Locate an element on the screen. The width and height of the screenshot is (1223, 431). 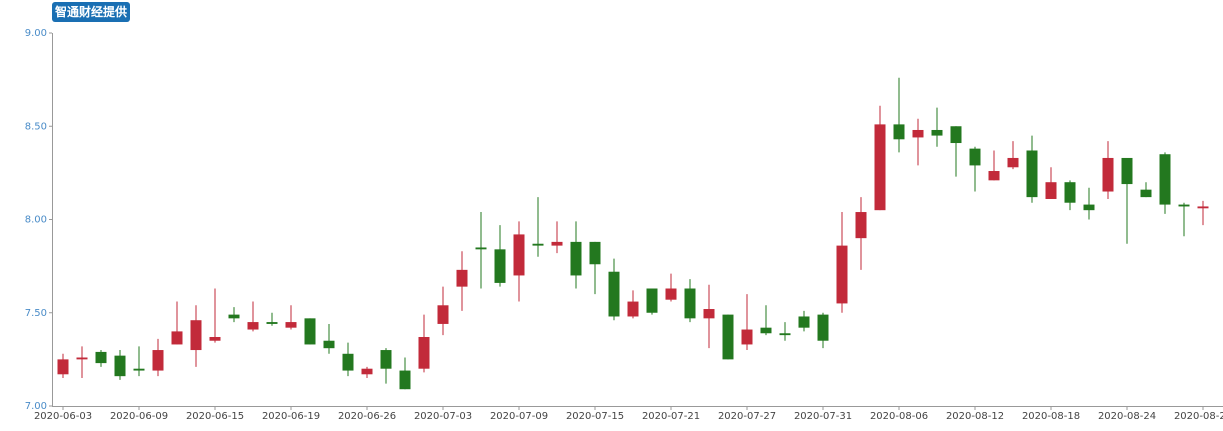
y-tick-label: 9.00 is located at coordinates (36, 33).